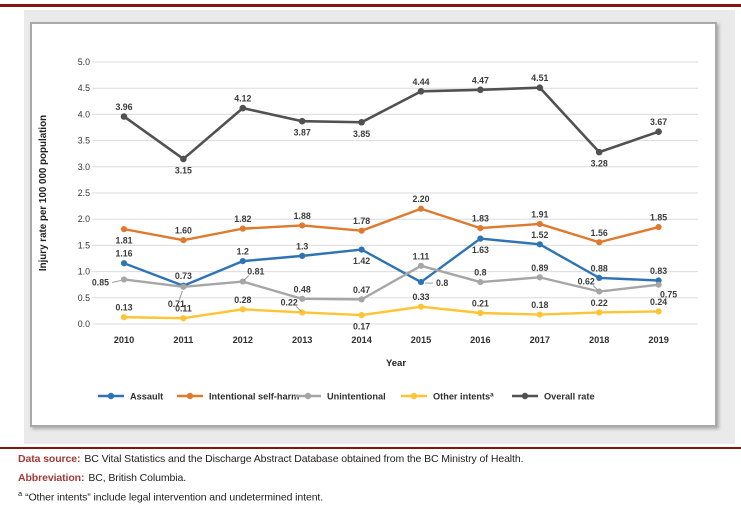  I want to click on y-tick-label: 1.5, so click(84, 245).